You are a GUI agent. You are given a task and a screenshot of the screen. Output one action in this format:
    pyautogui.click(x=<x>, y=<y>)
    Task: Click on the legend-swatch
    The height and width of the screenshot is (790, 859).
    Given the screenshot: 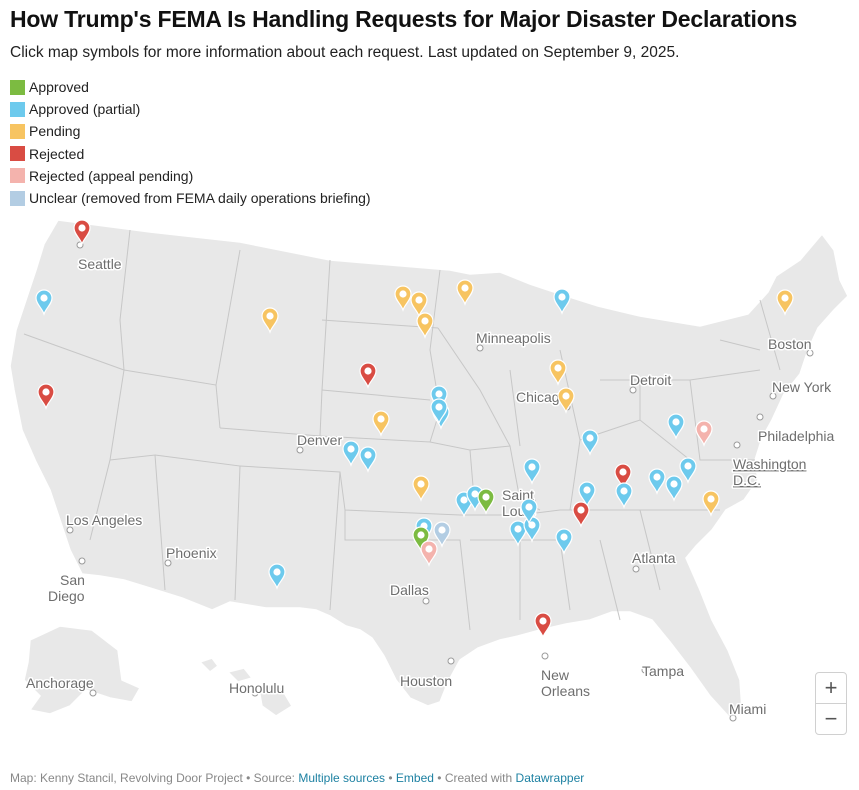 What is the action you would take?
    pyautogui.click(x=17, y=176)
    